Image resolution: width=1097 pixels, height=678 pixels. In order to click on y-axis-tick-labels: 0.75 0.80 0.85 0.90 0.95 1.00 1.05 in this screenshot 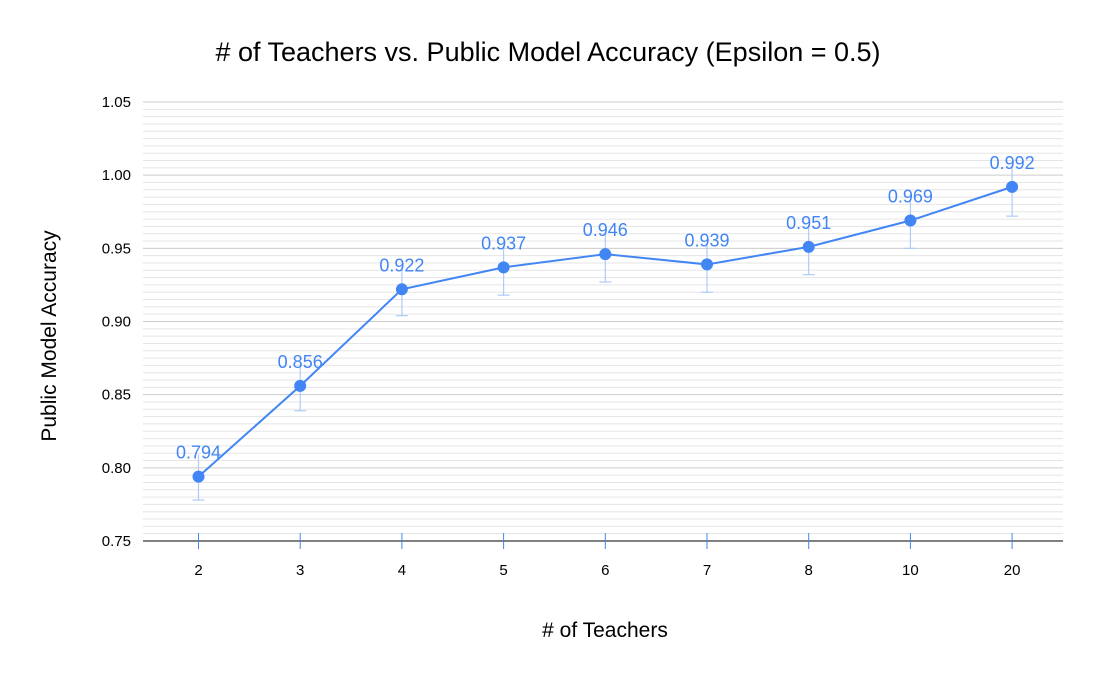, I will do `click(116, 322)`.